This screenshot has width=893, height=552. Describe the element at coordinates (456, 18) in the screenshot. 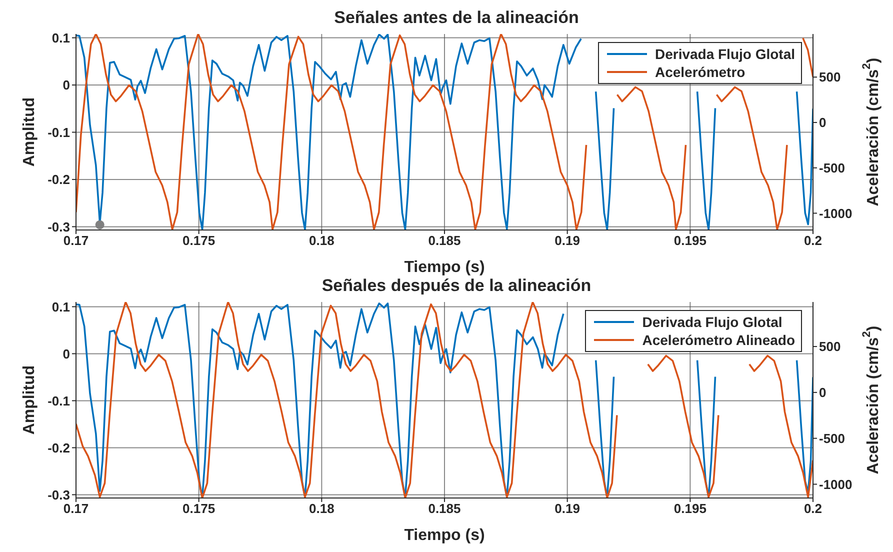

I see `chart-title: Señales antes de la alineación` at that location.